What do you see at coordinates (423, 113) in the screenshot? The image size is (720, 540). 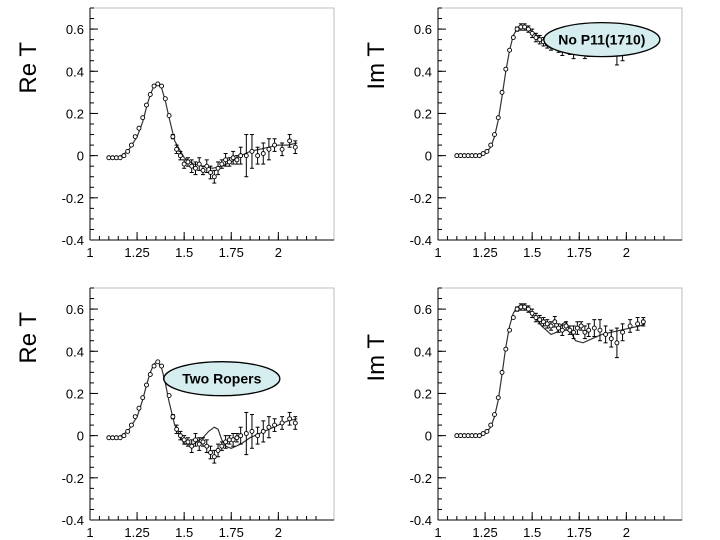 I see `y-tick-label: 0.2` at bounding box center [423, 113].